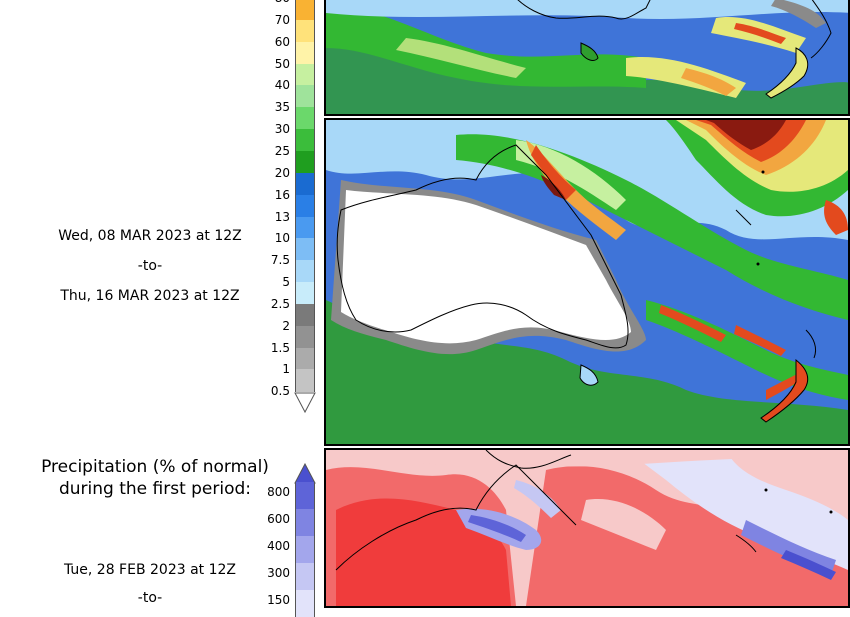  Describe the element at coordinates (278, 546) in the screenshot. I see `pct-colorbar-label-400: 400` at that location.